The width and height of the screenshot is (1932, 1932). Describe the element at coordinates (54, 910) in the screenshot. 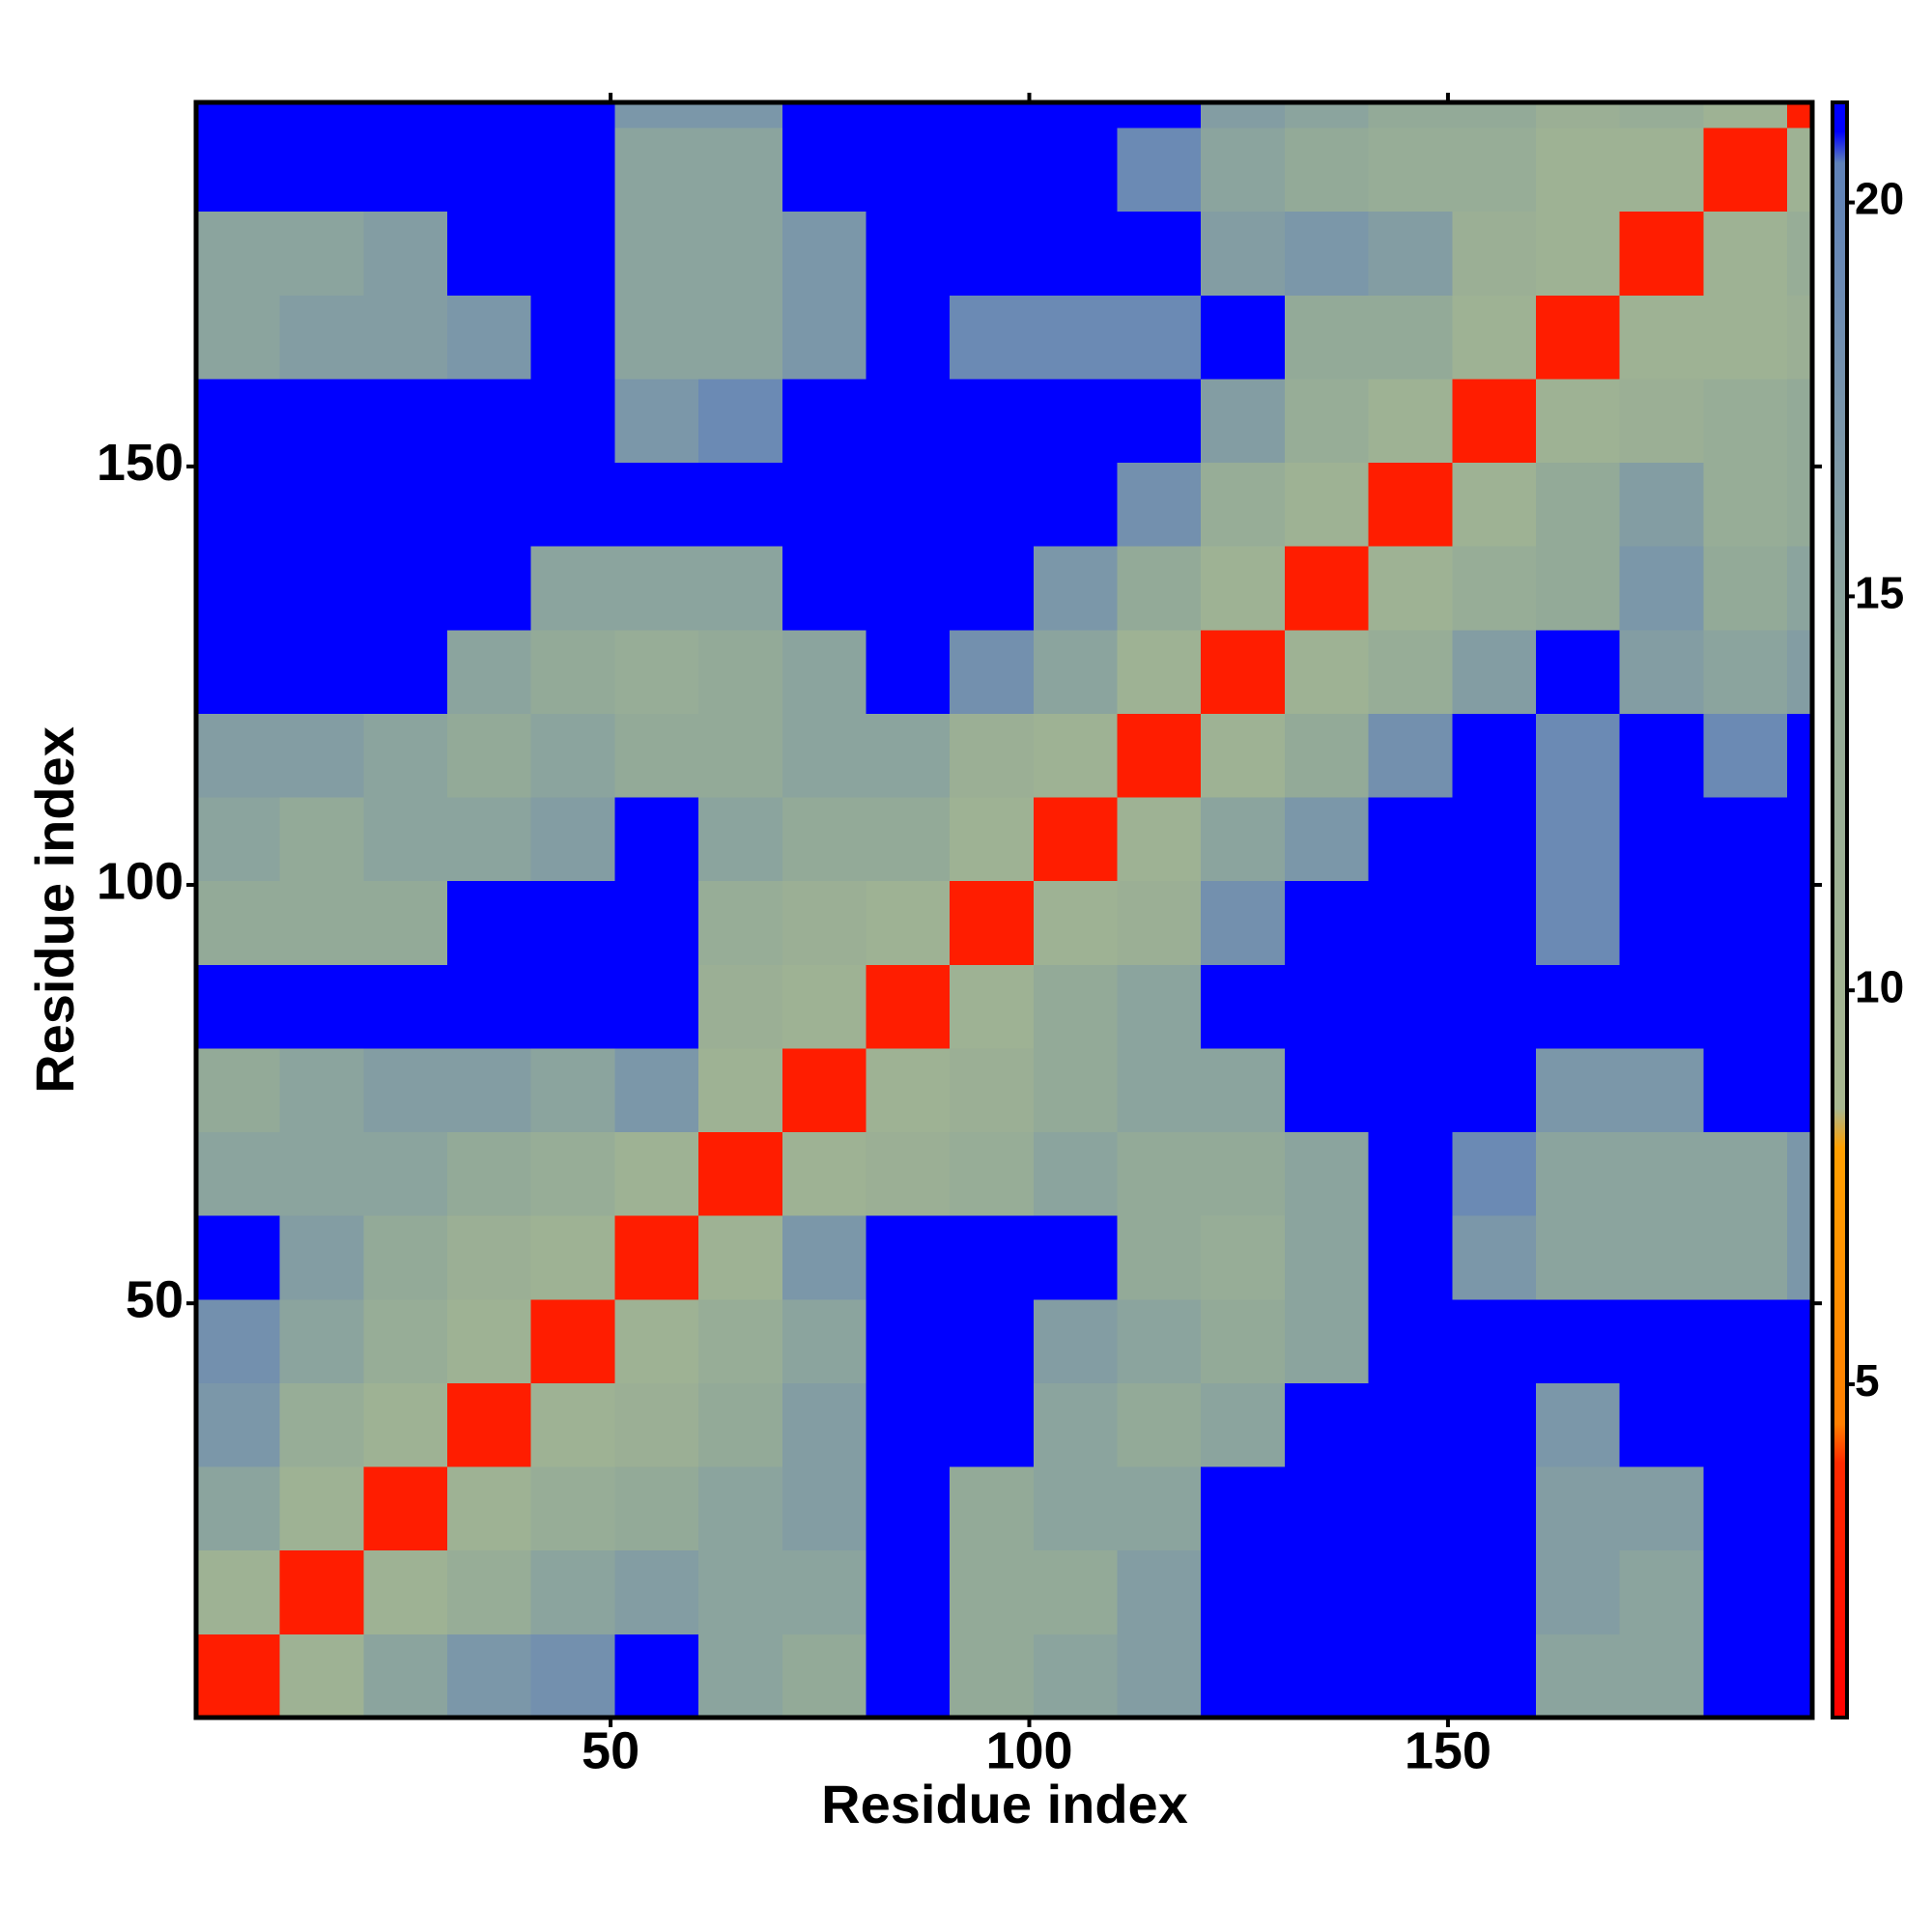

I see `y-axis-label: Residue index` at that location.